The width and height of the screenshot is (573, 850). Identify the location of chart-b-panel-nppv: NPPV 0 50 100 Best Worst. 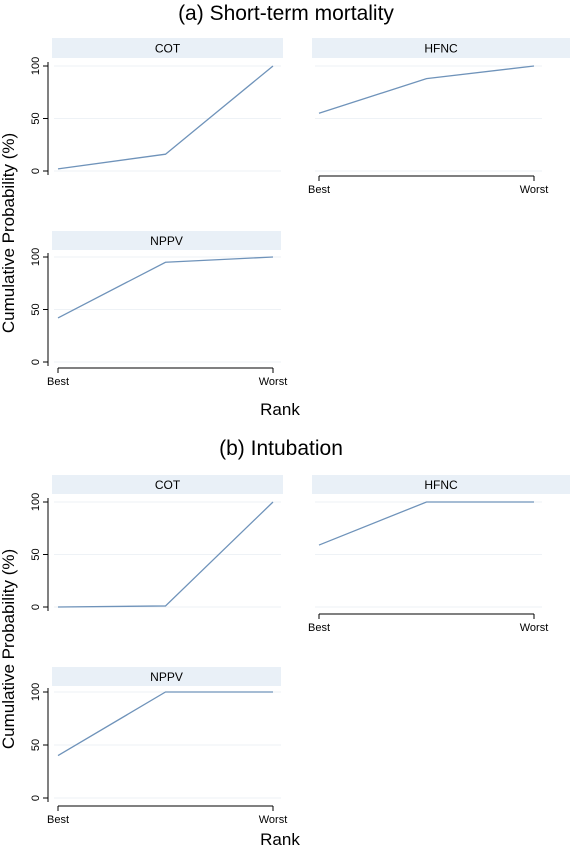
(158, 746).